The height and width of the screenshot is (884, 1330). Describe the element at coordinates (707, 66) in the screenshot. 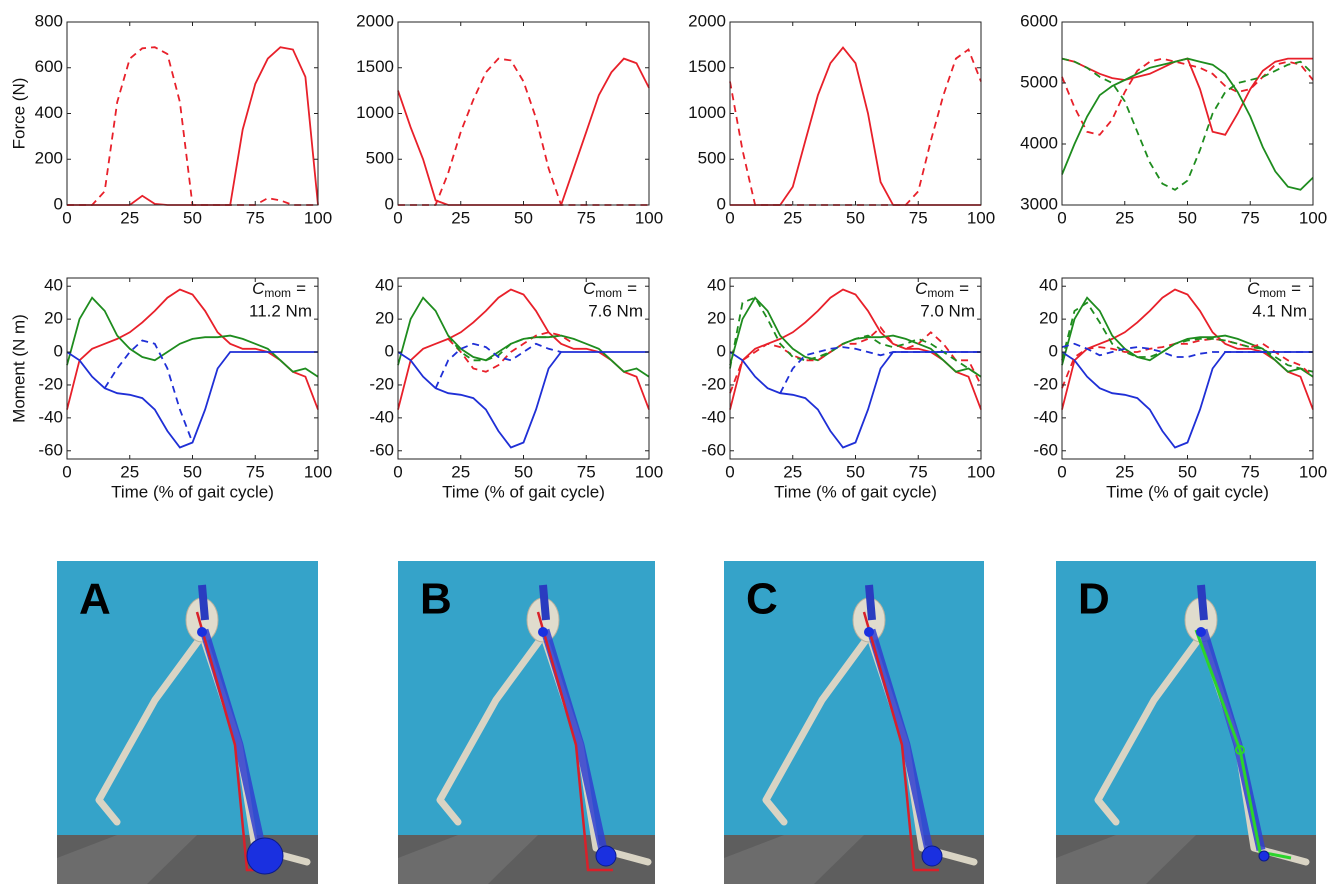

I see `y-tick-label: 1500` at that location.